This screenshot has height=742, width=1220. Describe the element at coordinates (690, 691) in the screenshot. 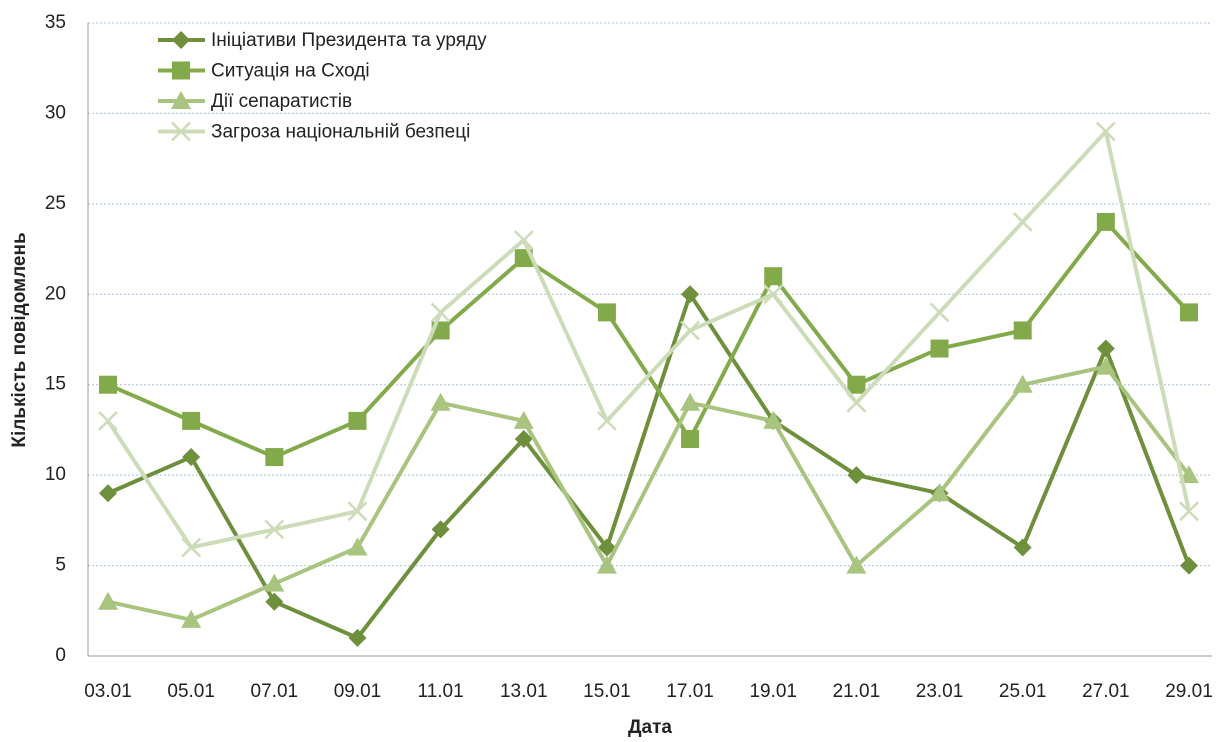

I see `x-tick-label: 17.01` at that location.